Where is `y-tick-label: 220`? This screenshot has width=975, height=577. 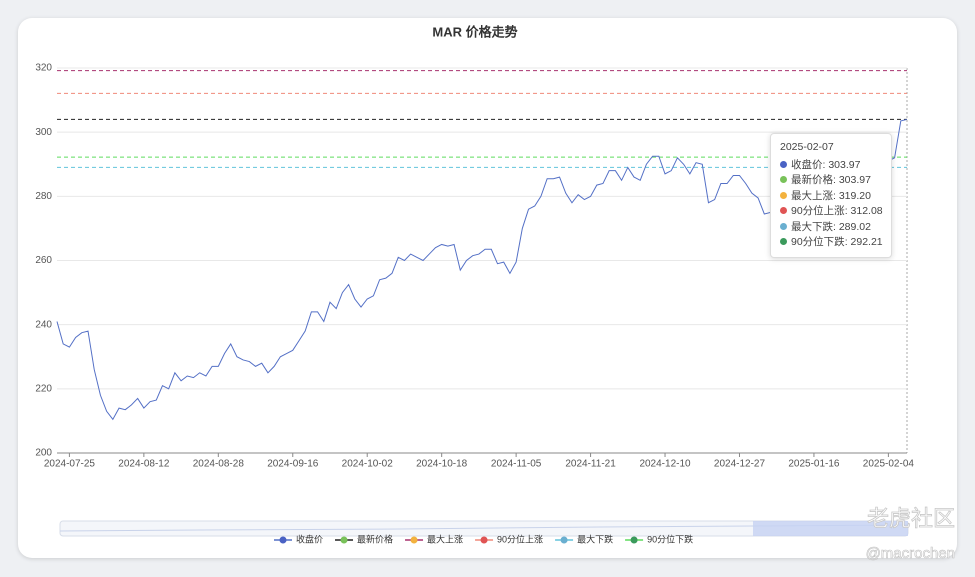
y-tick-label: 220 is located at coordinates (43, 388).